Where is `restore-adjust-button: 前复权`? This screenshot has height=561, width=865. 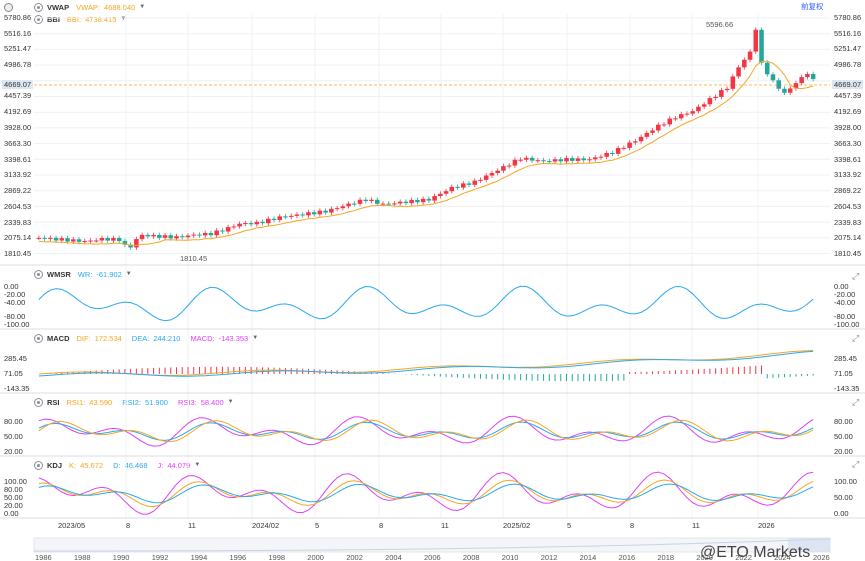
restore-adjust-button: 前复权 is located at coordinates (812, 6).